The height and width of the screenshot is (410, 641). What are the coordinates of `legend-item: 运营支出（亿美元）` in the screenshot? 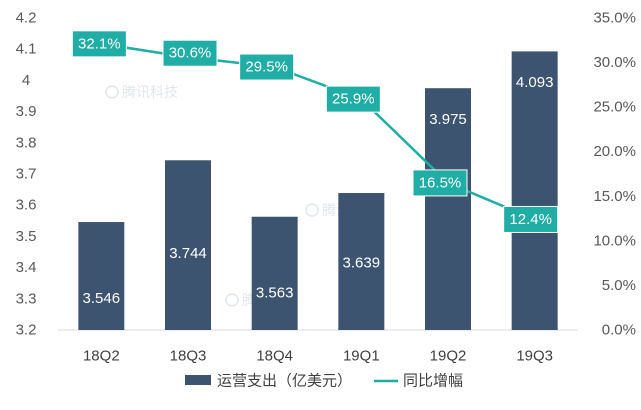 It's located at (268, 381).